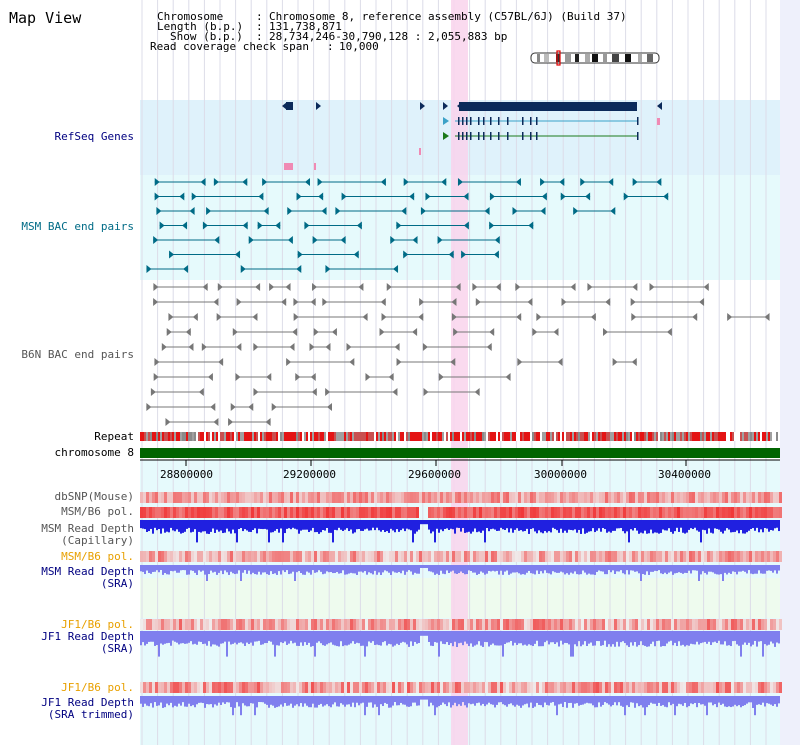 The image size is (800, 745). I want to click on label-b6n-bac-end-pairs: B6N BAC end pairs, so click(77, 354).